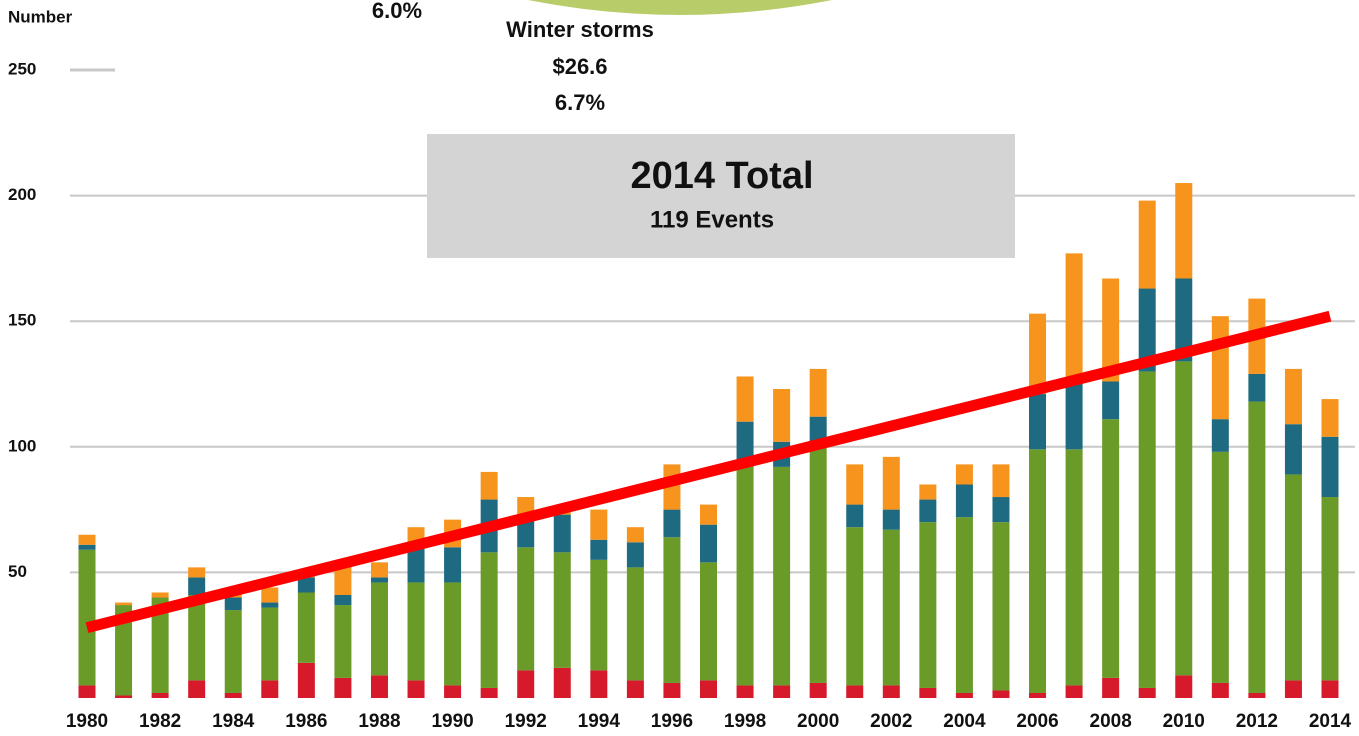 This screenshot has width=1359, height=736. Describe the element at coordinates (1184, 721) in the screenshot. I see `x-tick-label: 2010` at that location.